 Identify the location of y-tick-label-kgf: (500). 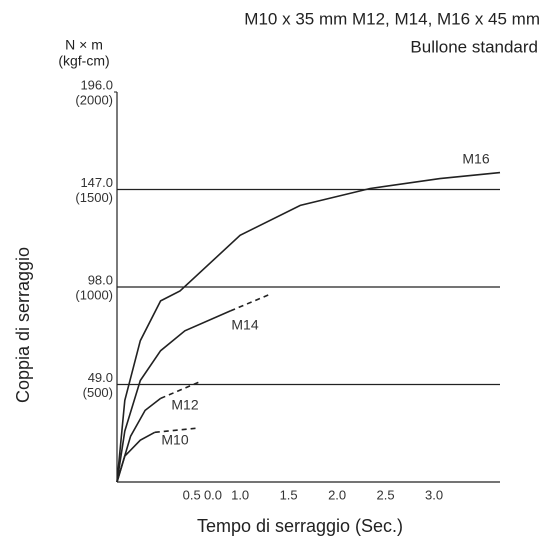
(98, 392).